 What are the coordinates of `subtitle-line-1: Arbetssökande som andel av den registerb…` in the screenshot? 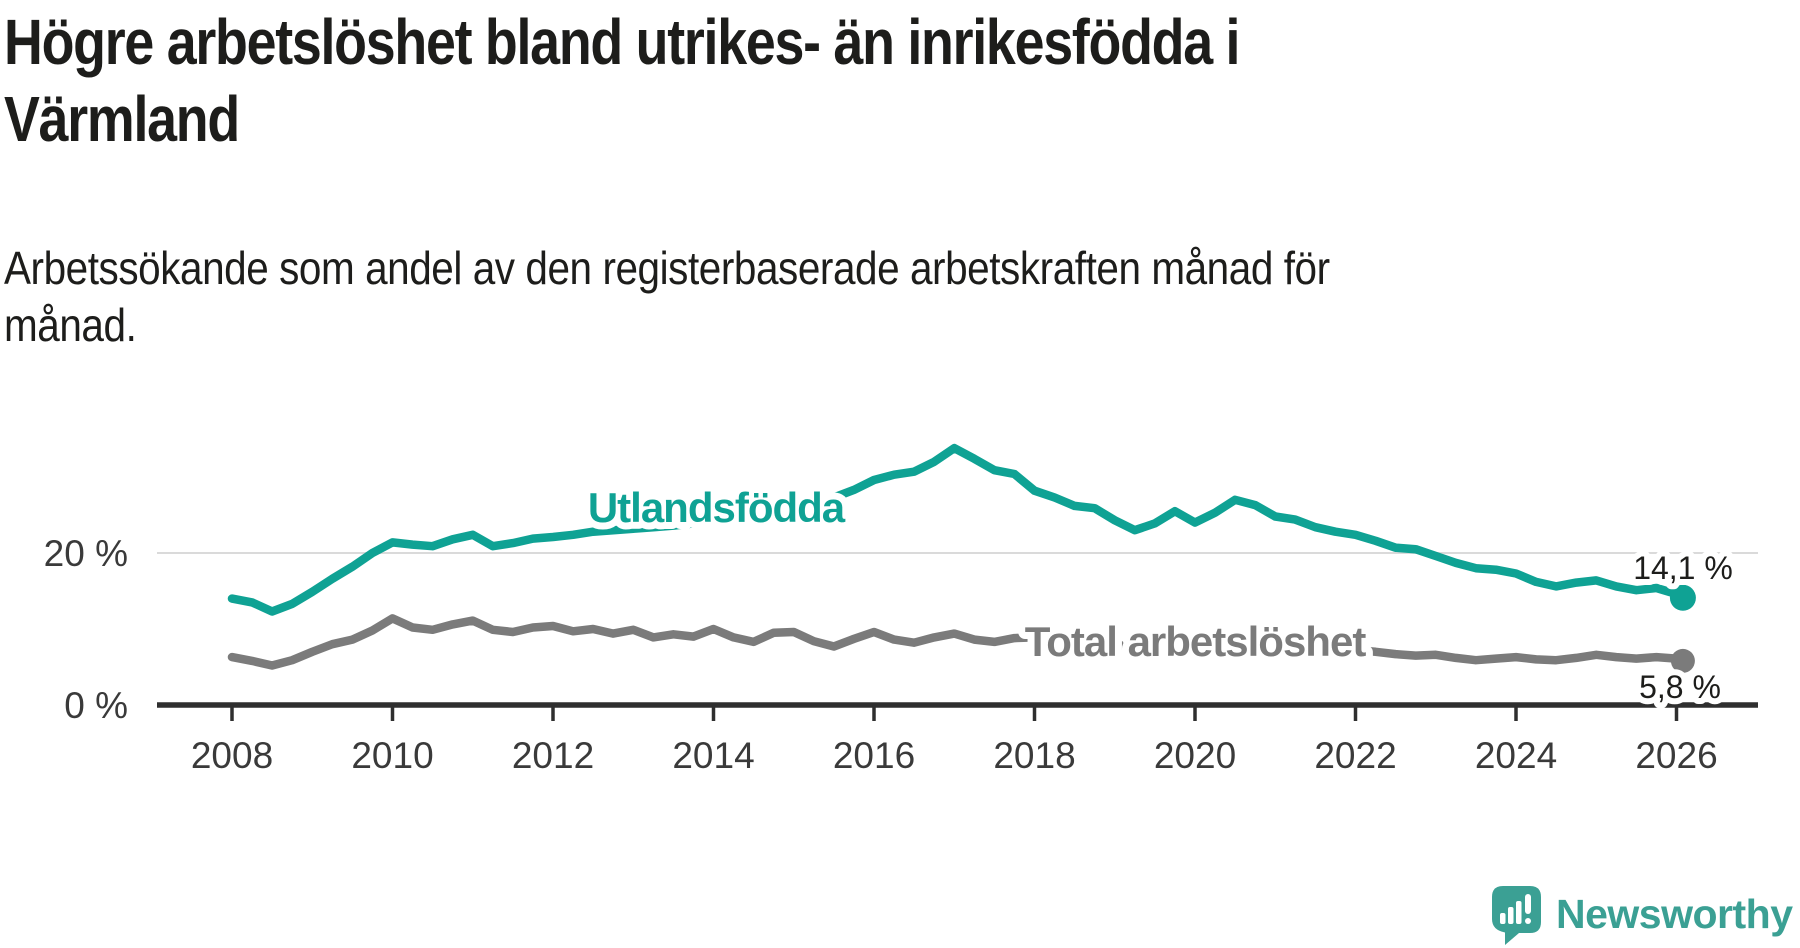 It's located at (667, 268).